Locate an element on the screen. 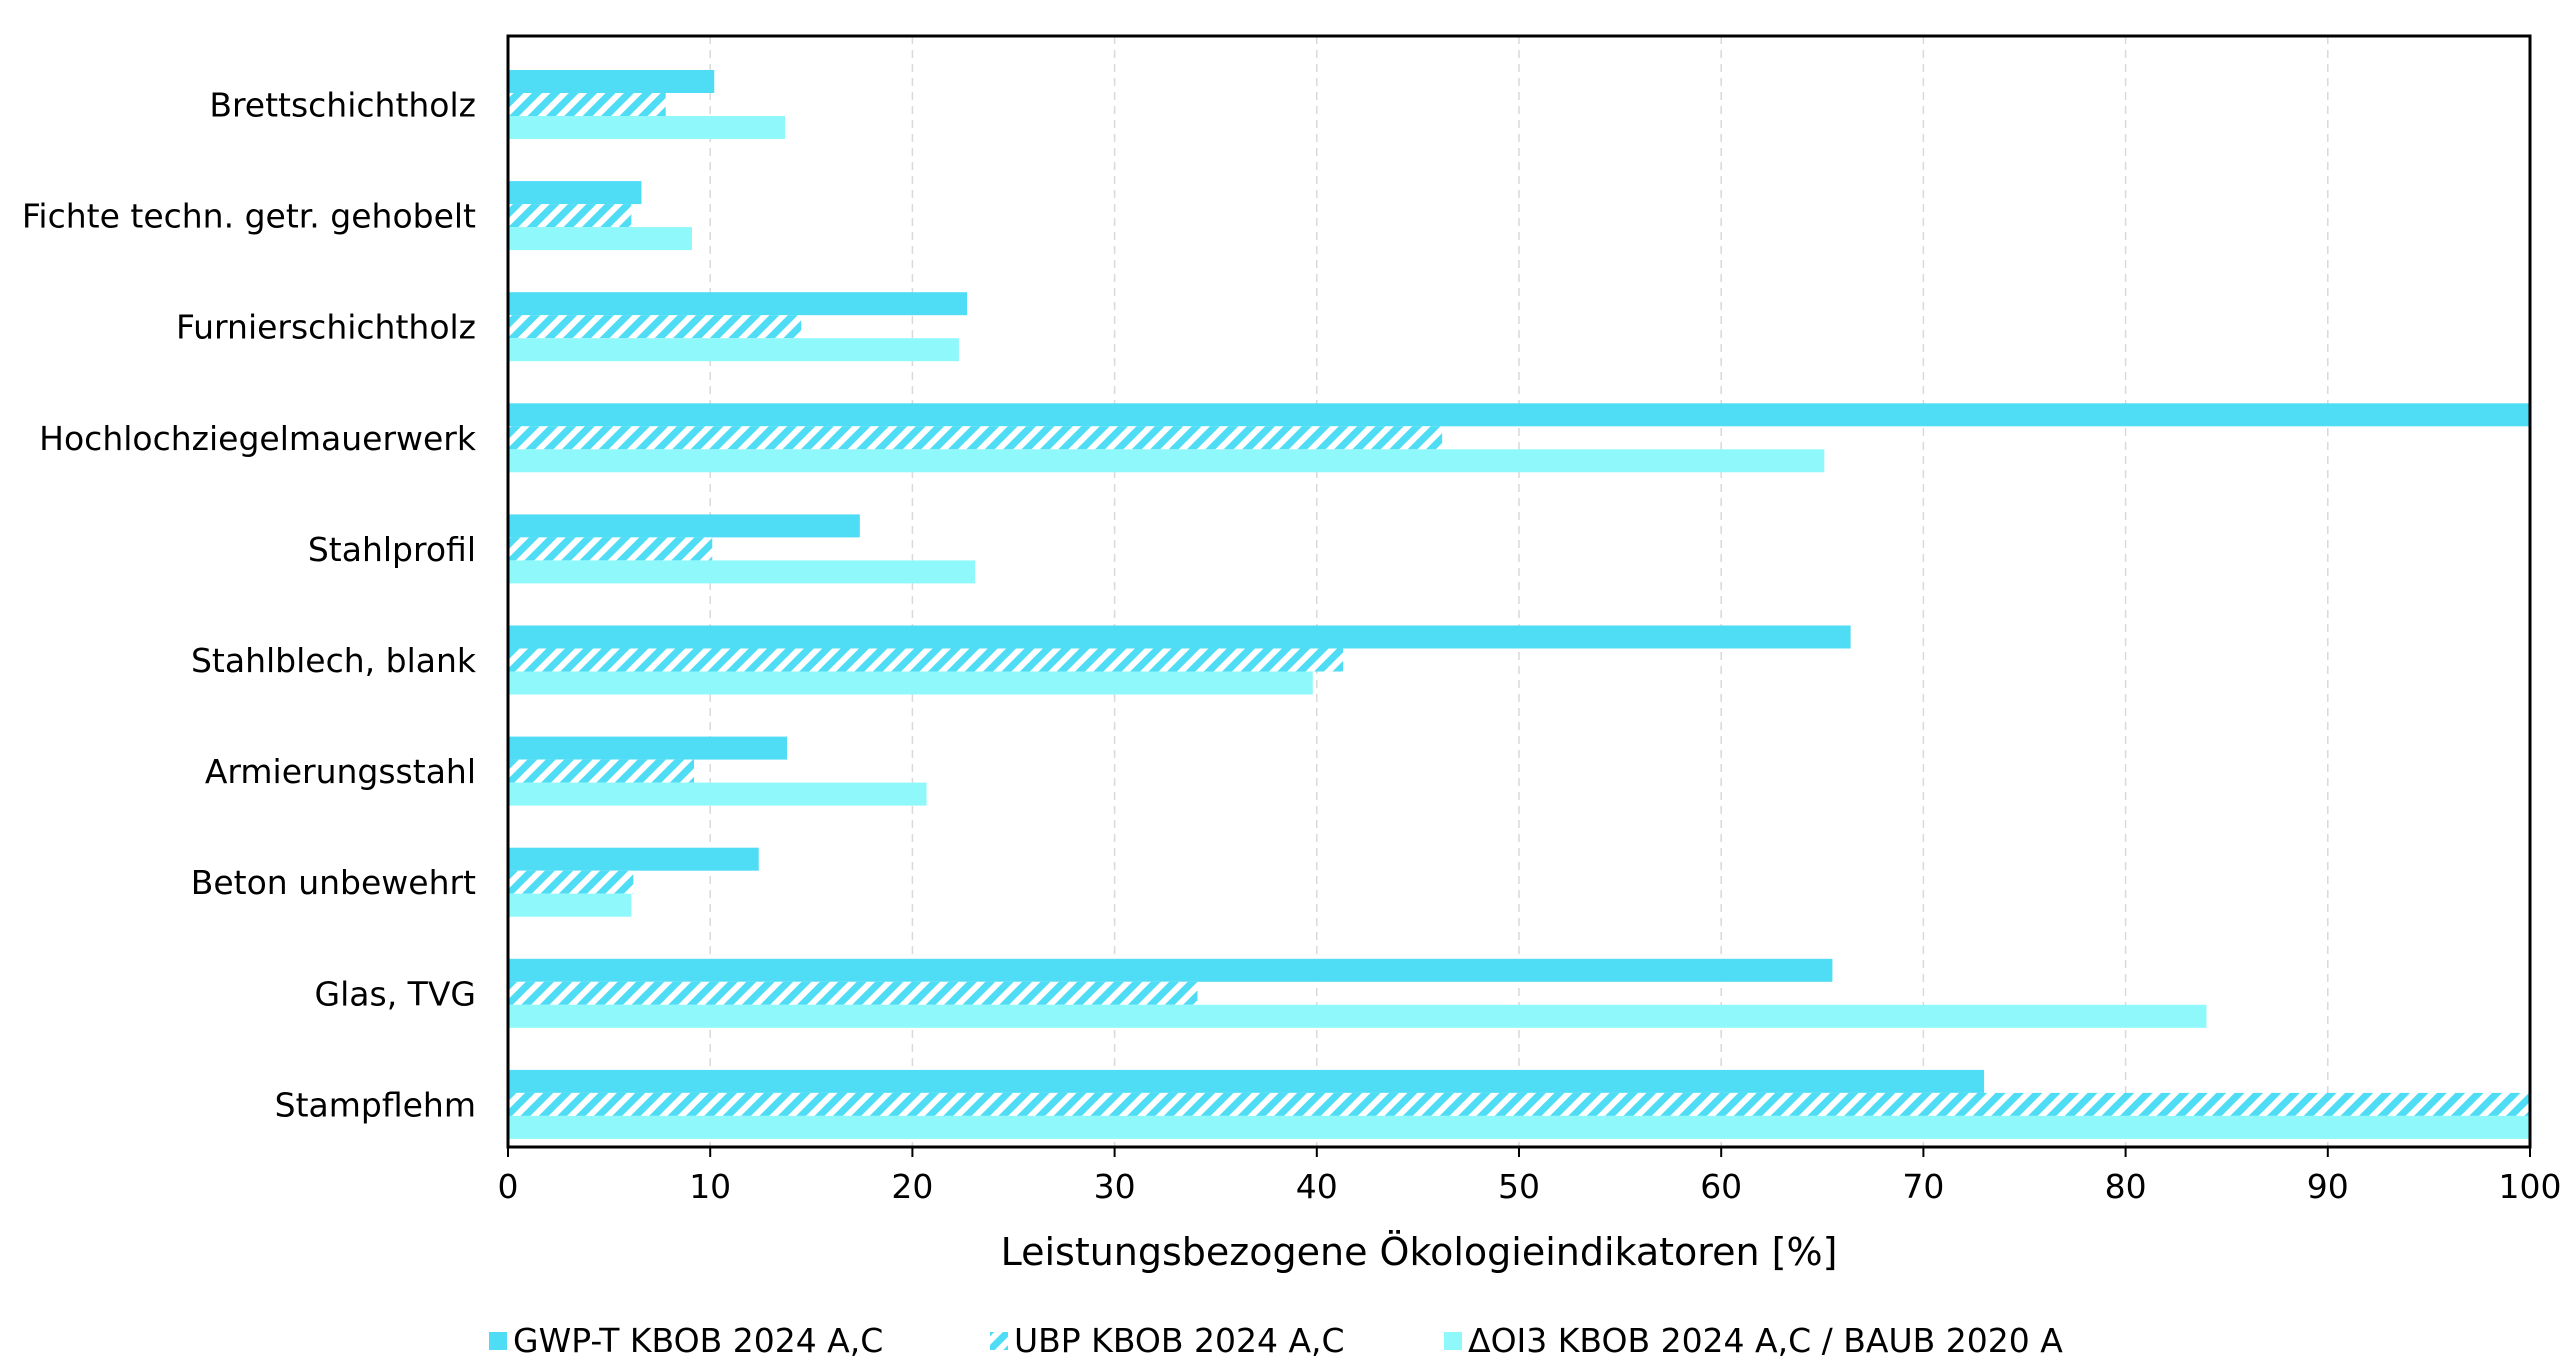 This screenshot has height=1368, width=2560. category-label: Beton unbewehrt is located at coordinates (333, 882).